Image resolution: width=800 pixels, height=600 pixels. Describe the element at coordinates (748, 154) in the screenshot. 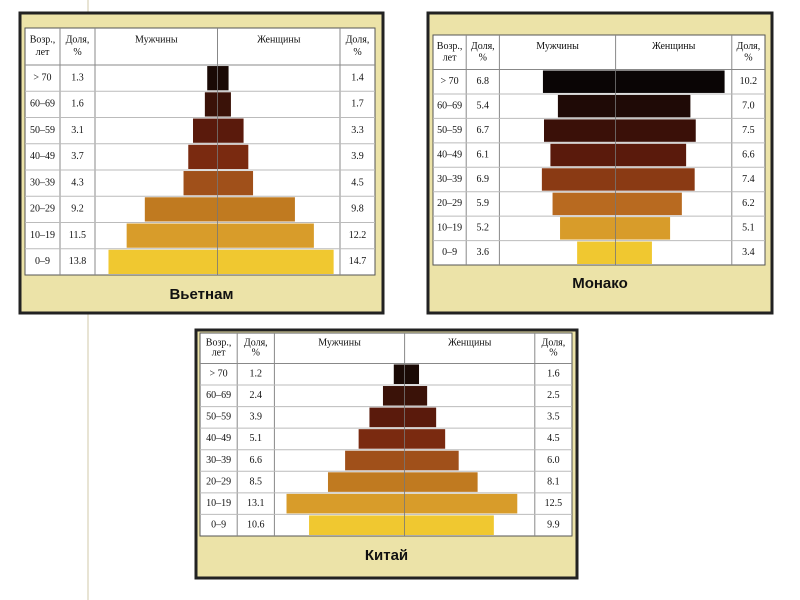

I see `female-value: 6.6` at that location.